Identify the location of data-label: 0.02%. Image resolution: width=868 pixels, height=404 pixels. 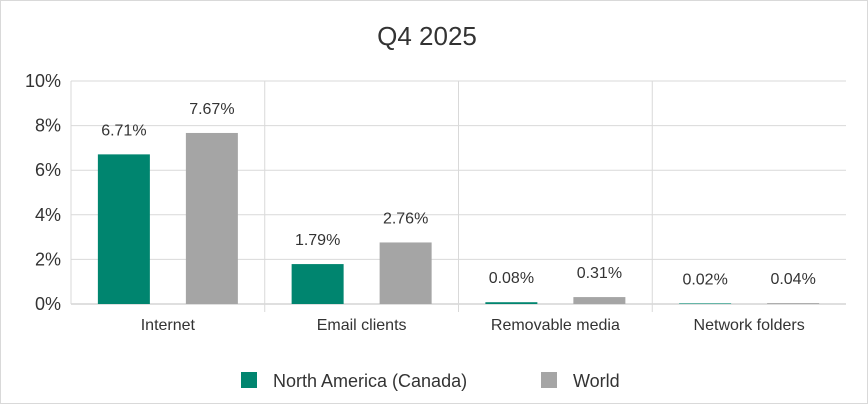
(704, 280).